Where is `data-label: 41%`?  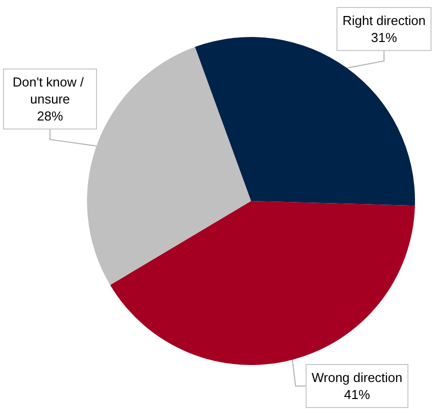 data-label: 41% is located at coordinates (357, 394).